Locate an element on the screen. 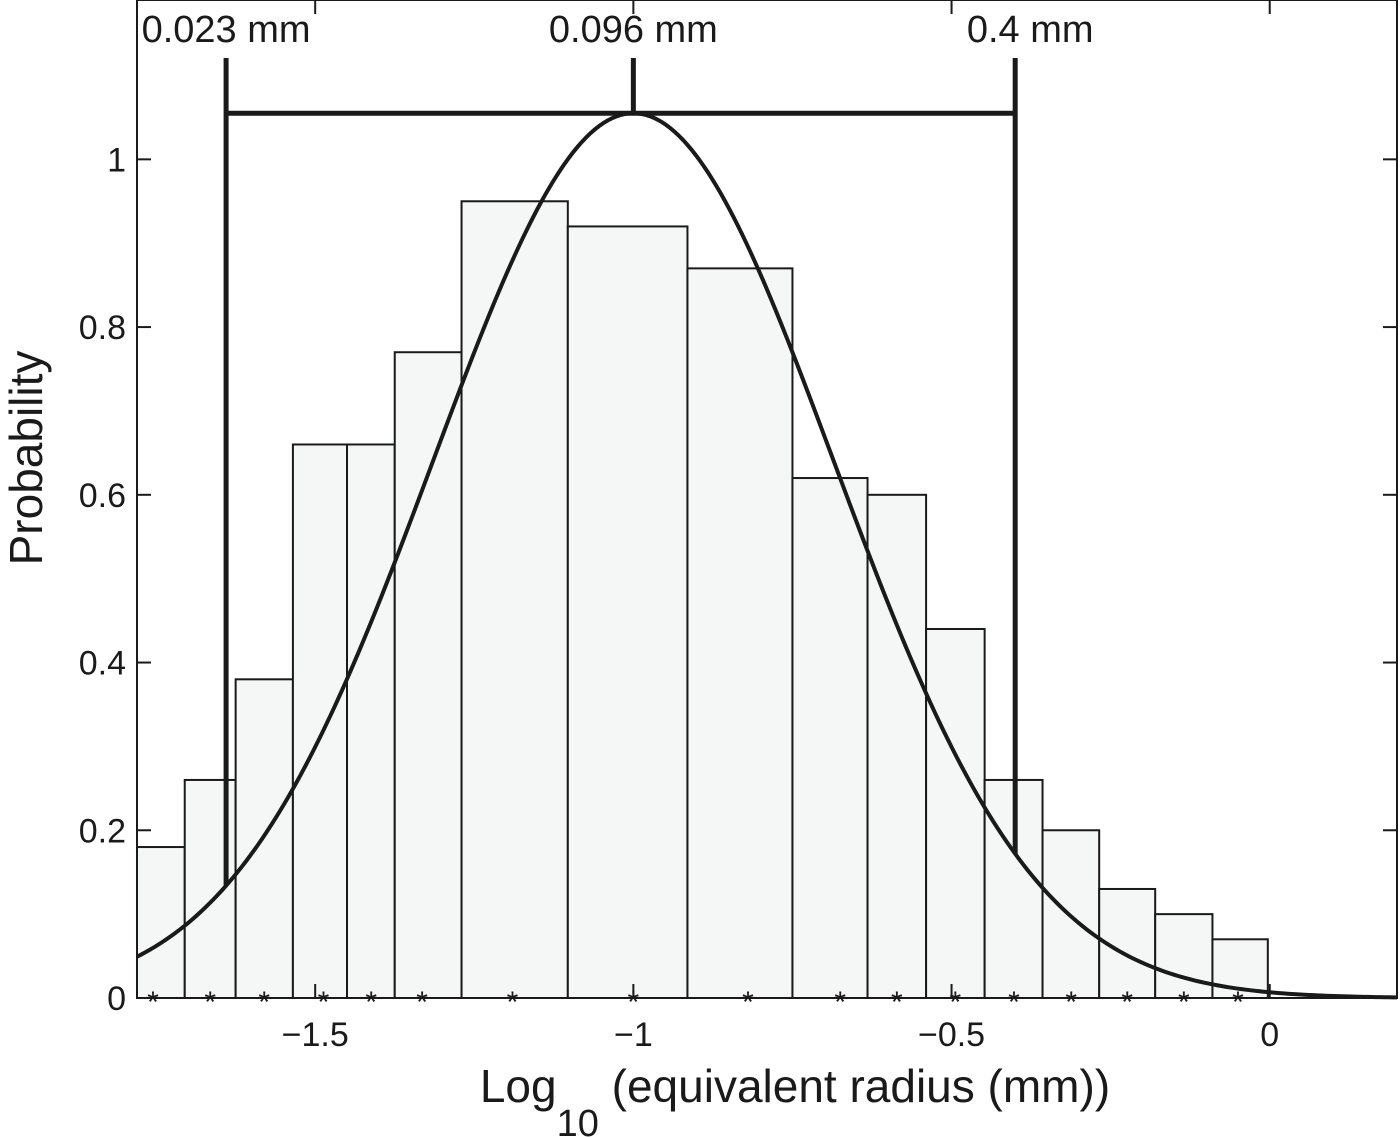 The image size is (1400, 1138). y-tick-label: 0.6 is located at coordinates (102, 496).